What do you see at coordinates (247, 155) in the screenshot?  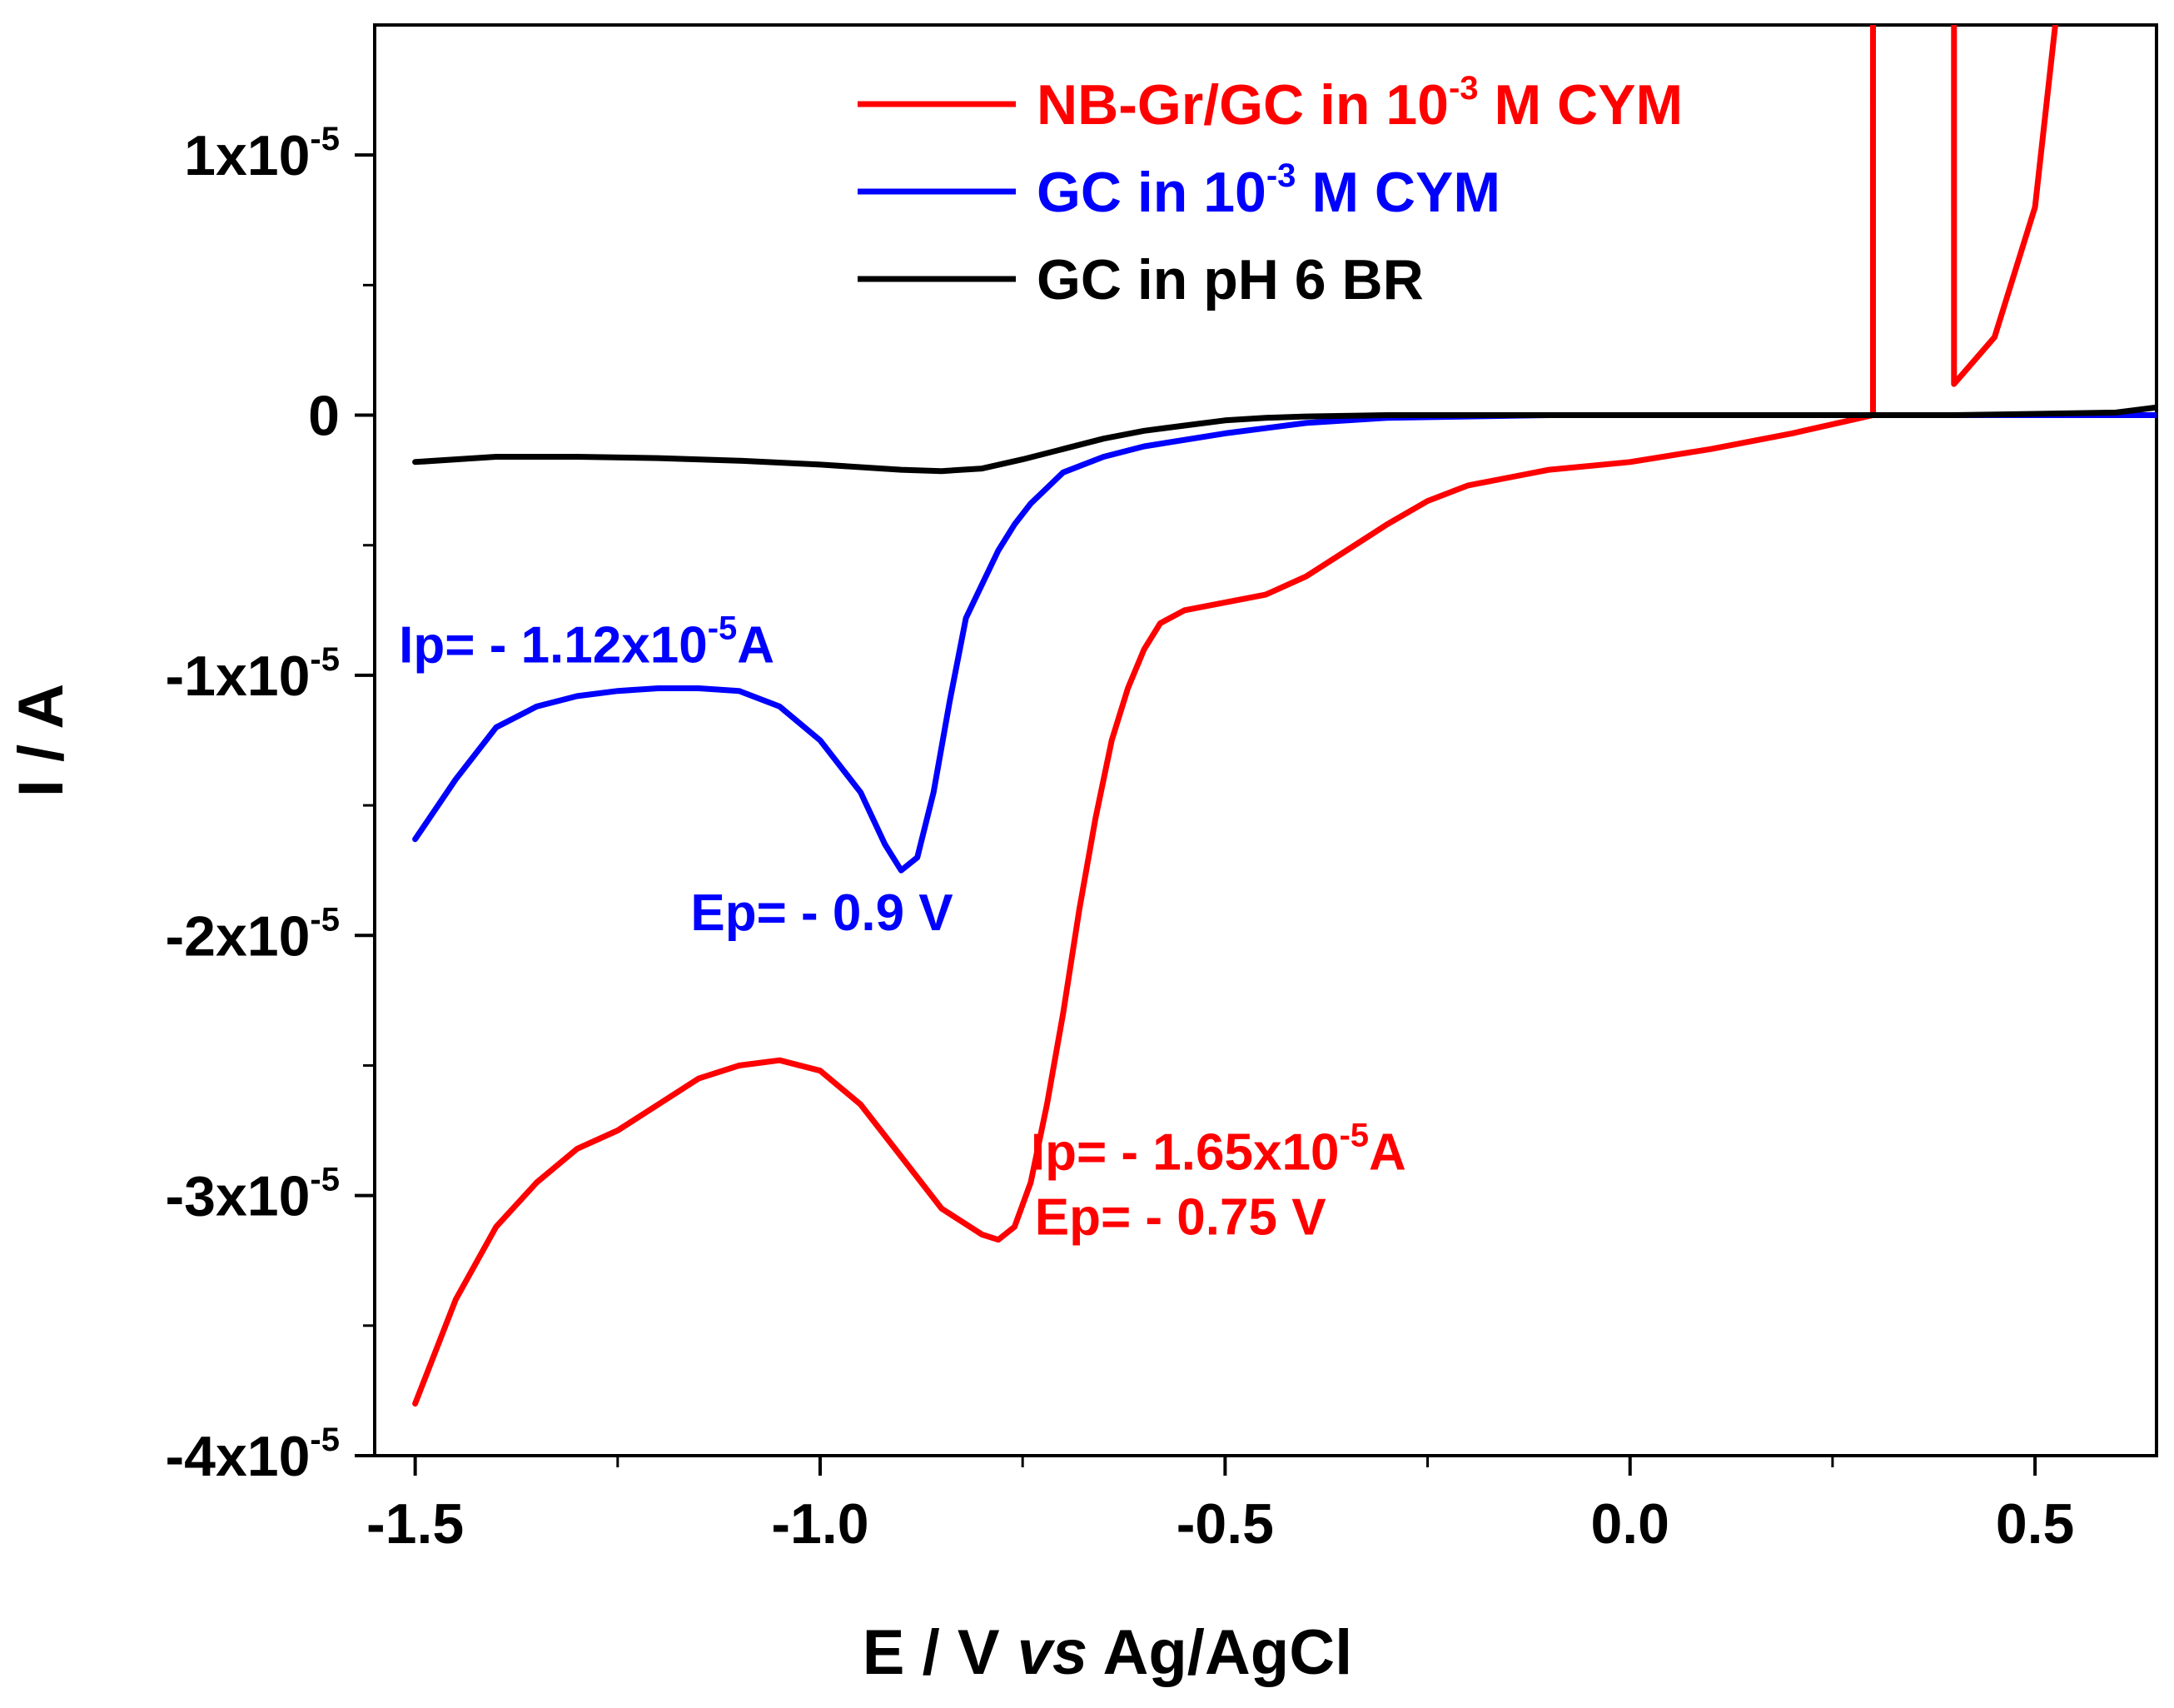 I see `y-tick-base: 1x10` at bounding box center [247, 155].